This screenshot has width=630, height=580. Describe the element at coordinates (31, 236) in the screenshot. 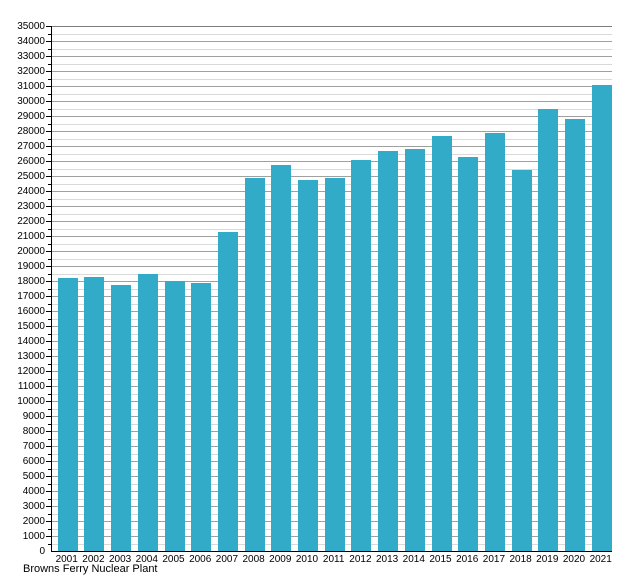

I see `y-axis-label-21000: 21000` at that location.